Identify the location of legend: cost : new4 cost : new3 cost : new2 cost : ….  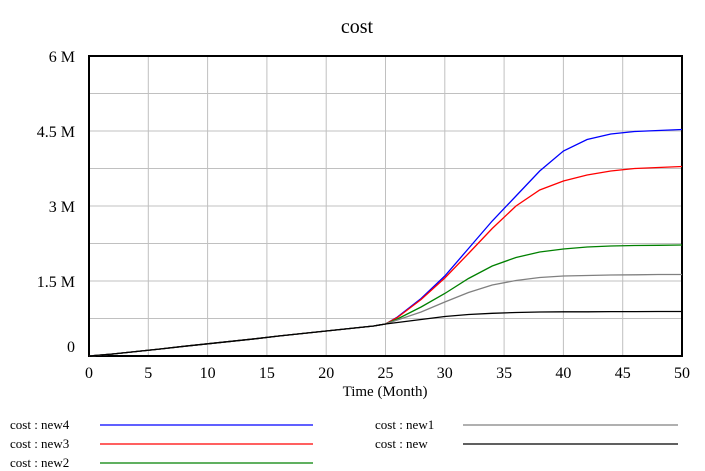
(344, 443).